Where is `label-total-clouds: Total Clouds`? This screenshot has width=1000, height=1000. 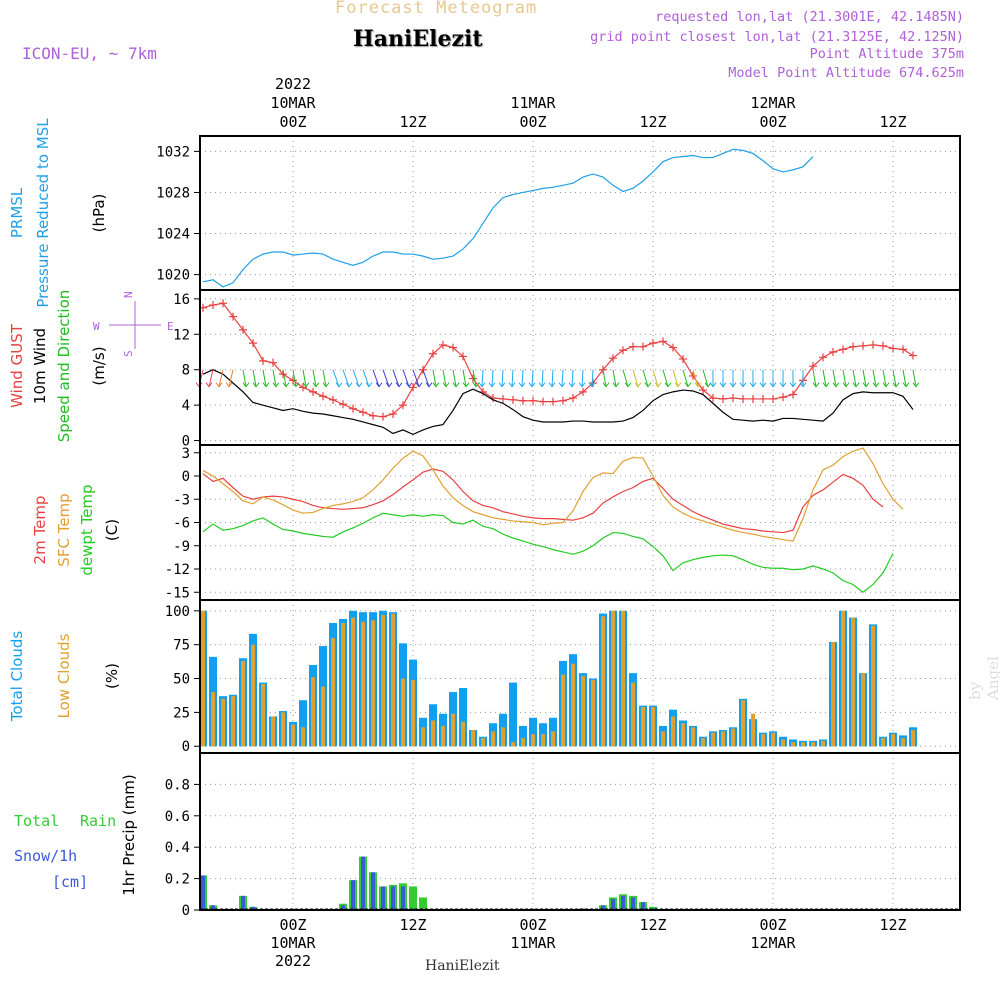 label-total-clouds: Total Clouds is located at coordinates (17, 677).